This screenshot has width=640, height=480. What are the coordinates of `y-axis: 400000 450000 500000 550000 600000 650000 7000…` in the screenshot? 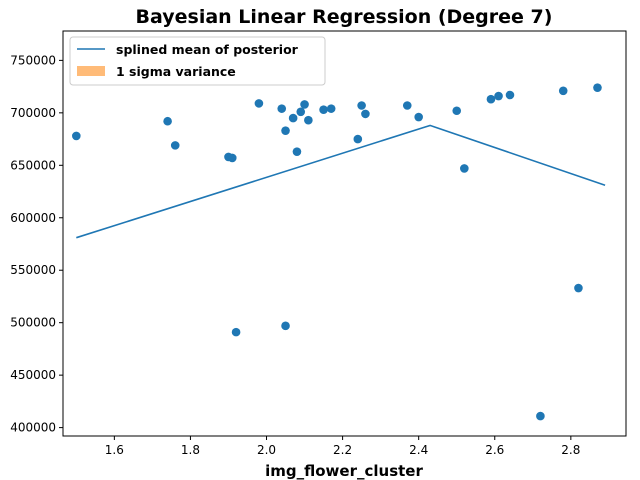 It's located at (36, 244).